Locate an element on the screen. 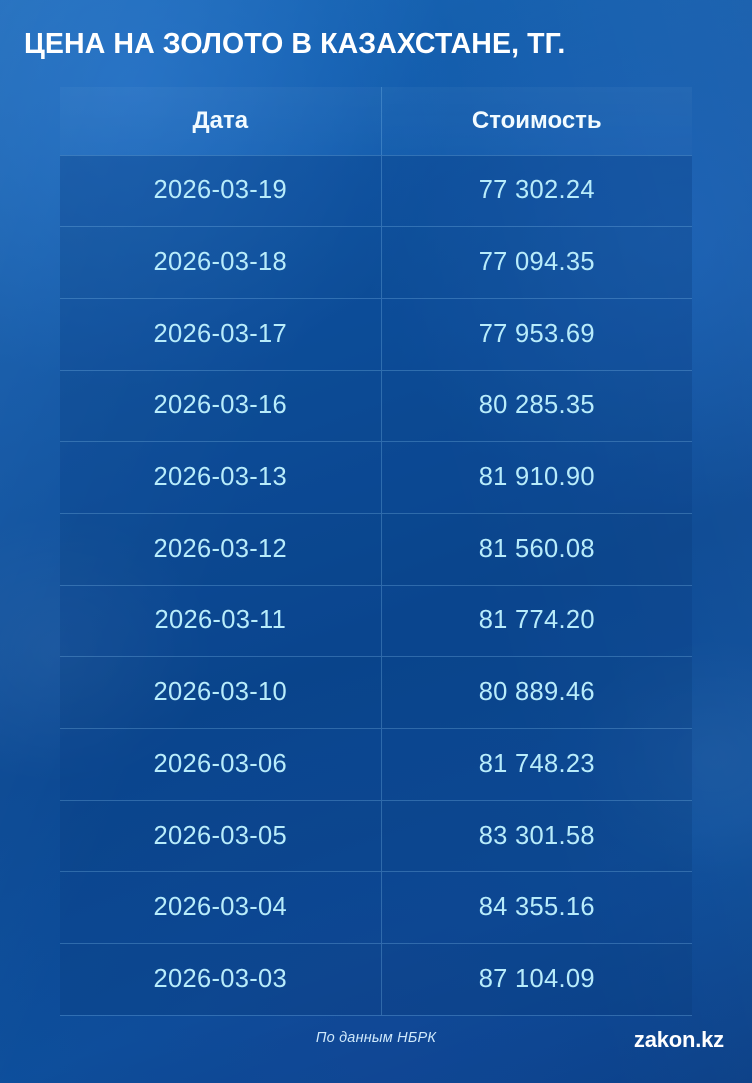 Image resolution: width=752 pixels, height=1083 pixels. table-header-row: Дата Стоимость is located at coordinates (376, 121).